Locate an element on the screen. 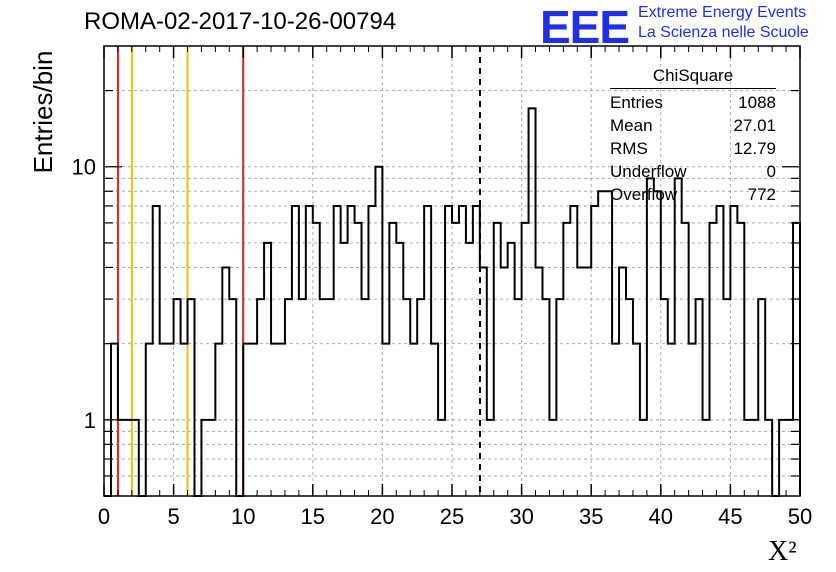 Image resolution: width=836 pixels, height=572 pixels. stats-value: 772 is located at coordinates (761, 194).